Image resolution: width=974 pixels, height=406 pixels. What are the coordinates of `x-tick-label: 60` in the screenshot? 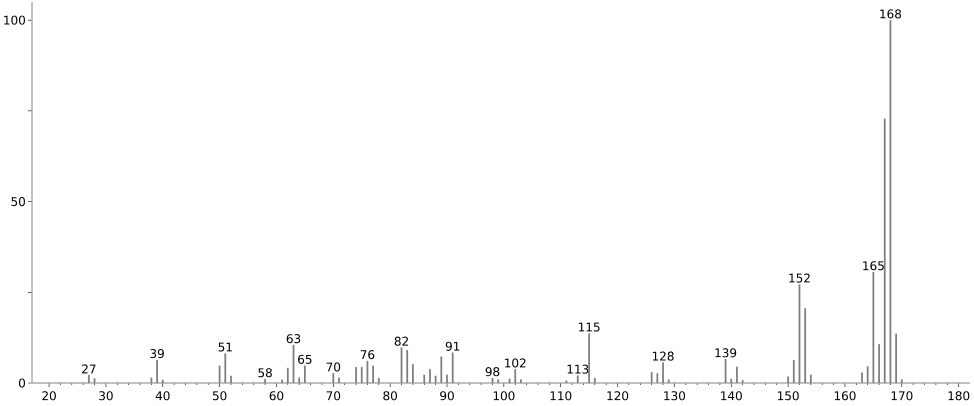 It's located at (277, 395).